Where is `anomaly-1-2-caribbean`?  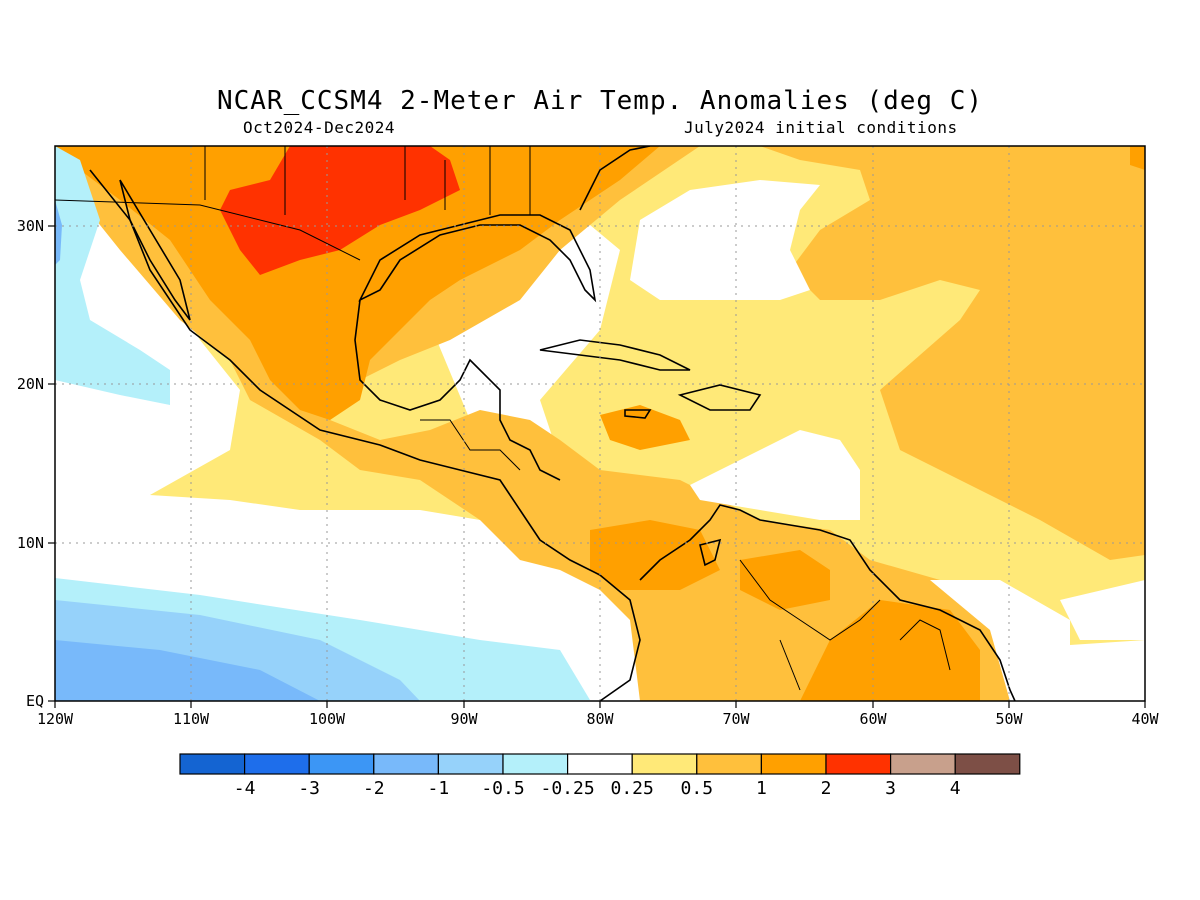
anomaly-1-2-caribbean is located at coordinates (645, 427).